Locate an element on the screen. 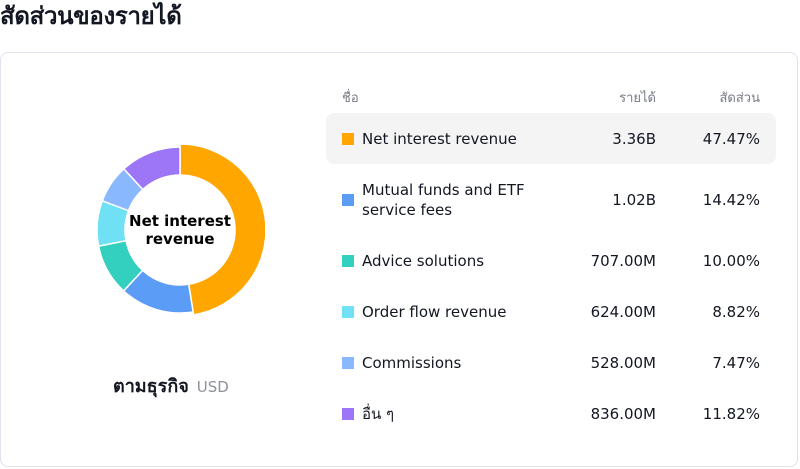  breakdown-title: ตามธุรกิจ is located at coordinates (151, 386).